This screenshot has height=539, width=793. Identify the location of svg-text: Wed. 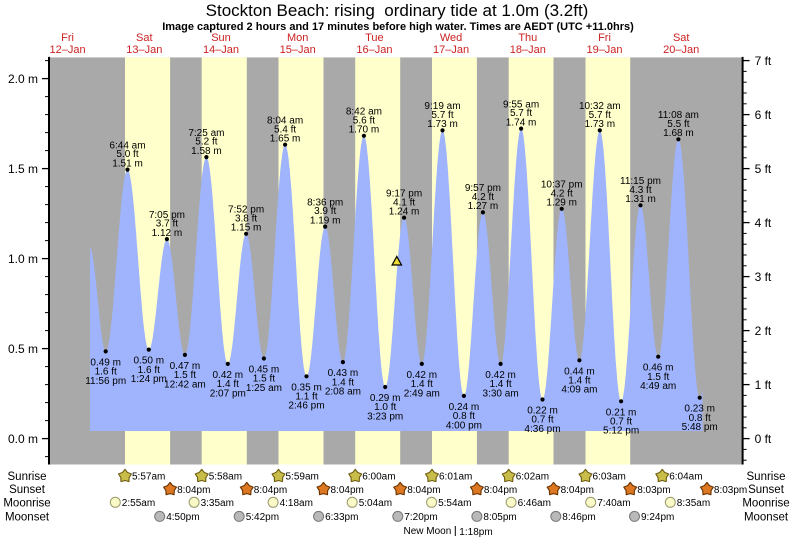
(451, 38).